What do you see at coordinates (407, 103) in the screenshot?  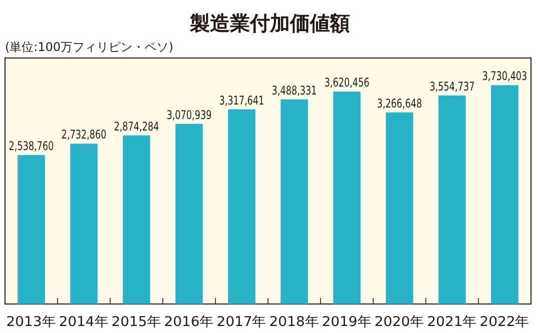 I see `data-label: 3,266,648` at bounding box center [407, 103].